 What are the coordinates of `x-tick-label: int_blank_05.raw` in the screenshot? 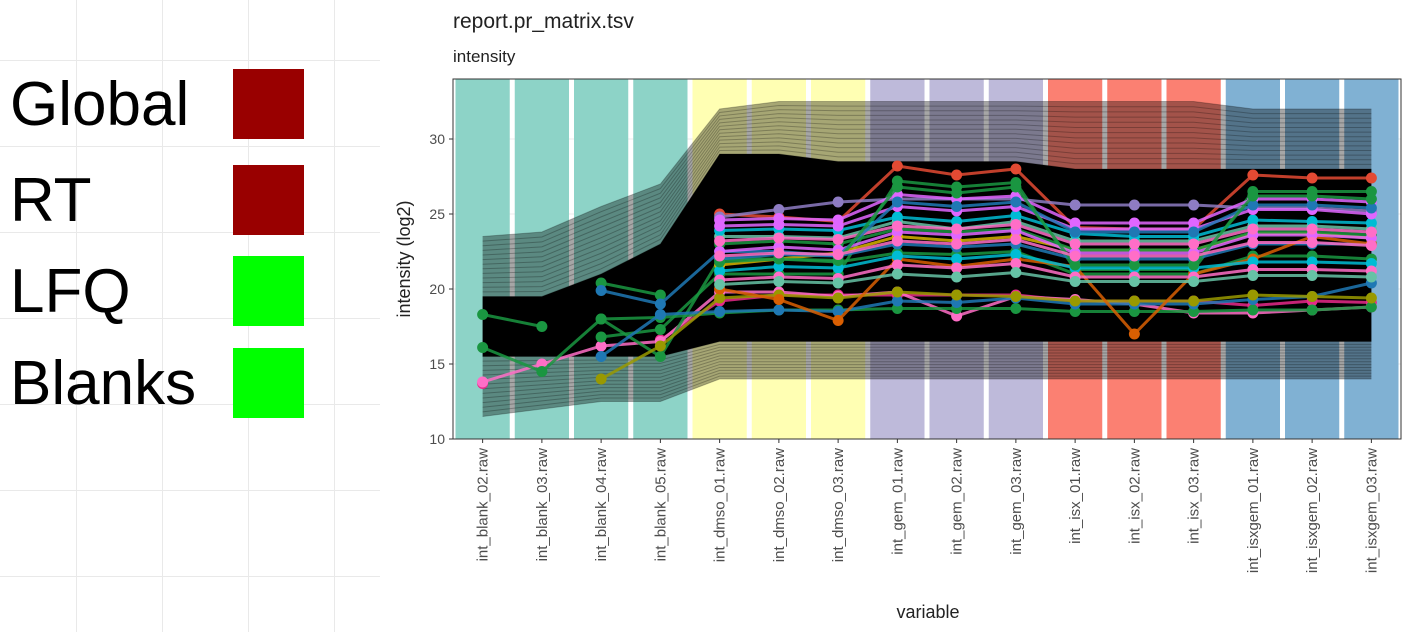 It's located at (660, 505).